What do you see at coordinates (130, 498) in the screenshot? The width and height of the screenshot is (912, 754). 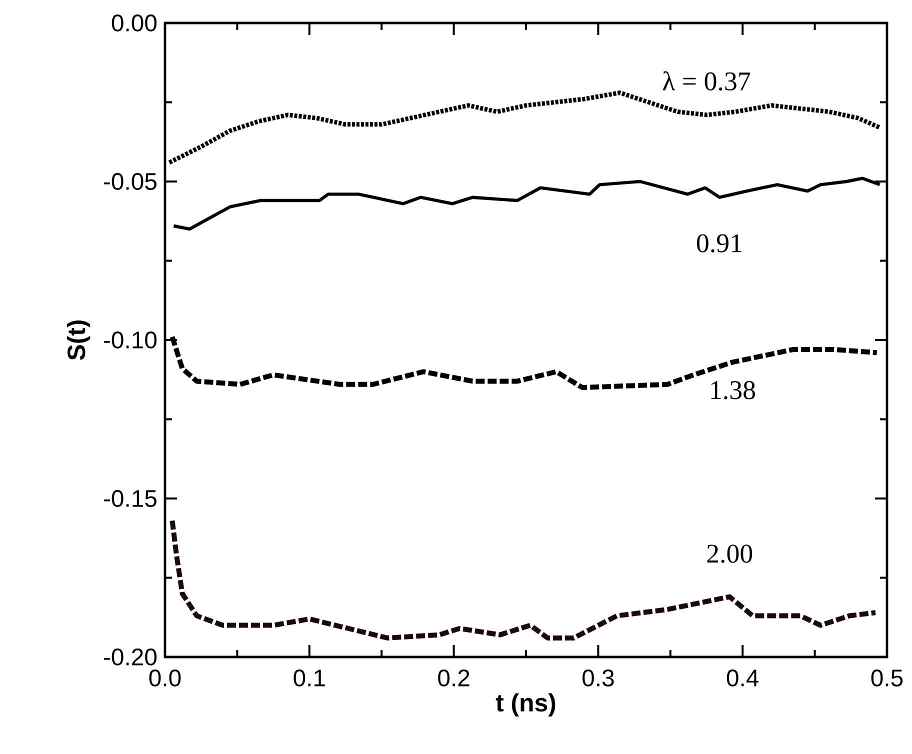 I see `y-tick-label: -0.15` at bounding box center [130, 498].